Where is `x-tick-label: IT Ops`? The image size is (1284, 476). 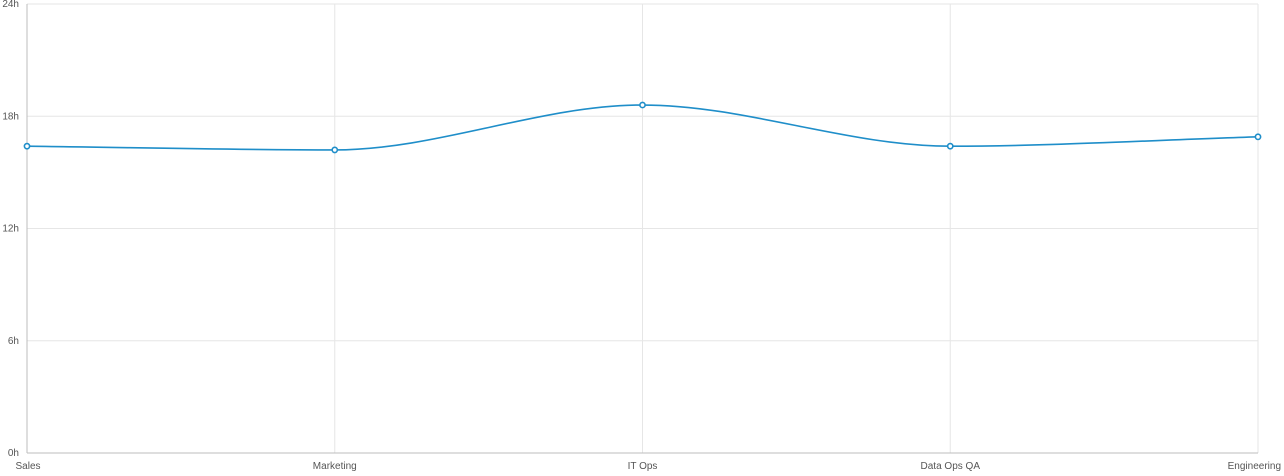 x-tick-label: IT Ops is located at coordinates (643, 466).